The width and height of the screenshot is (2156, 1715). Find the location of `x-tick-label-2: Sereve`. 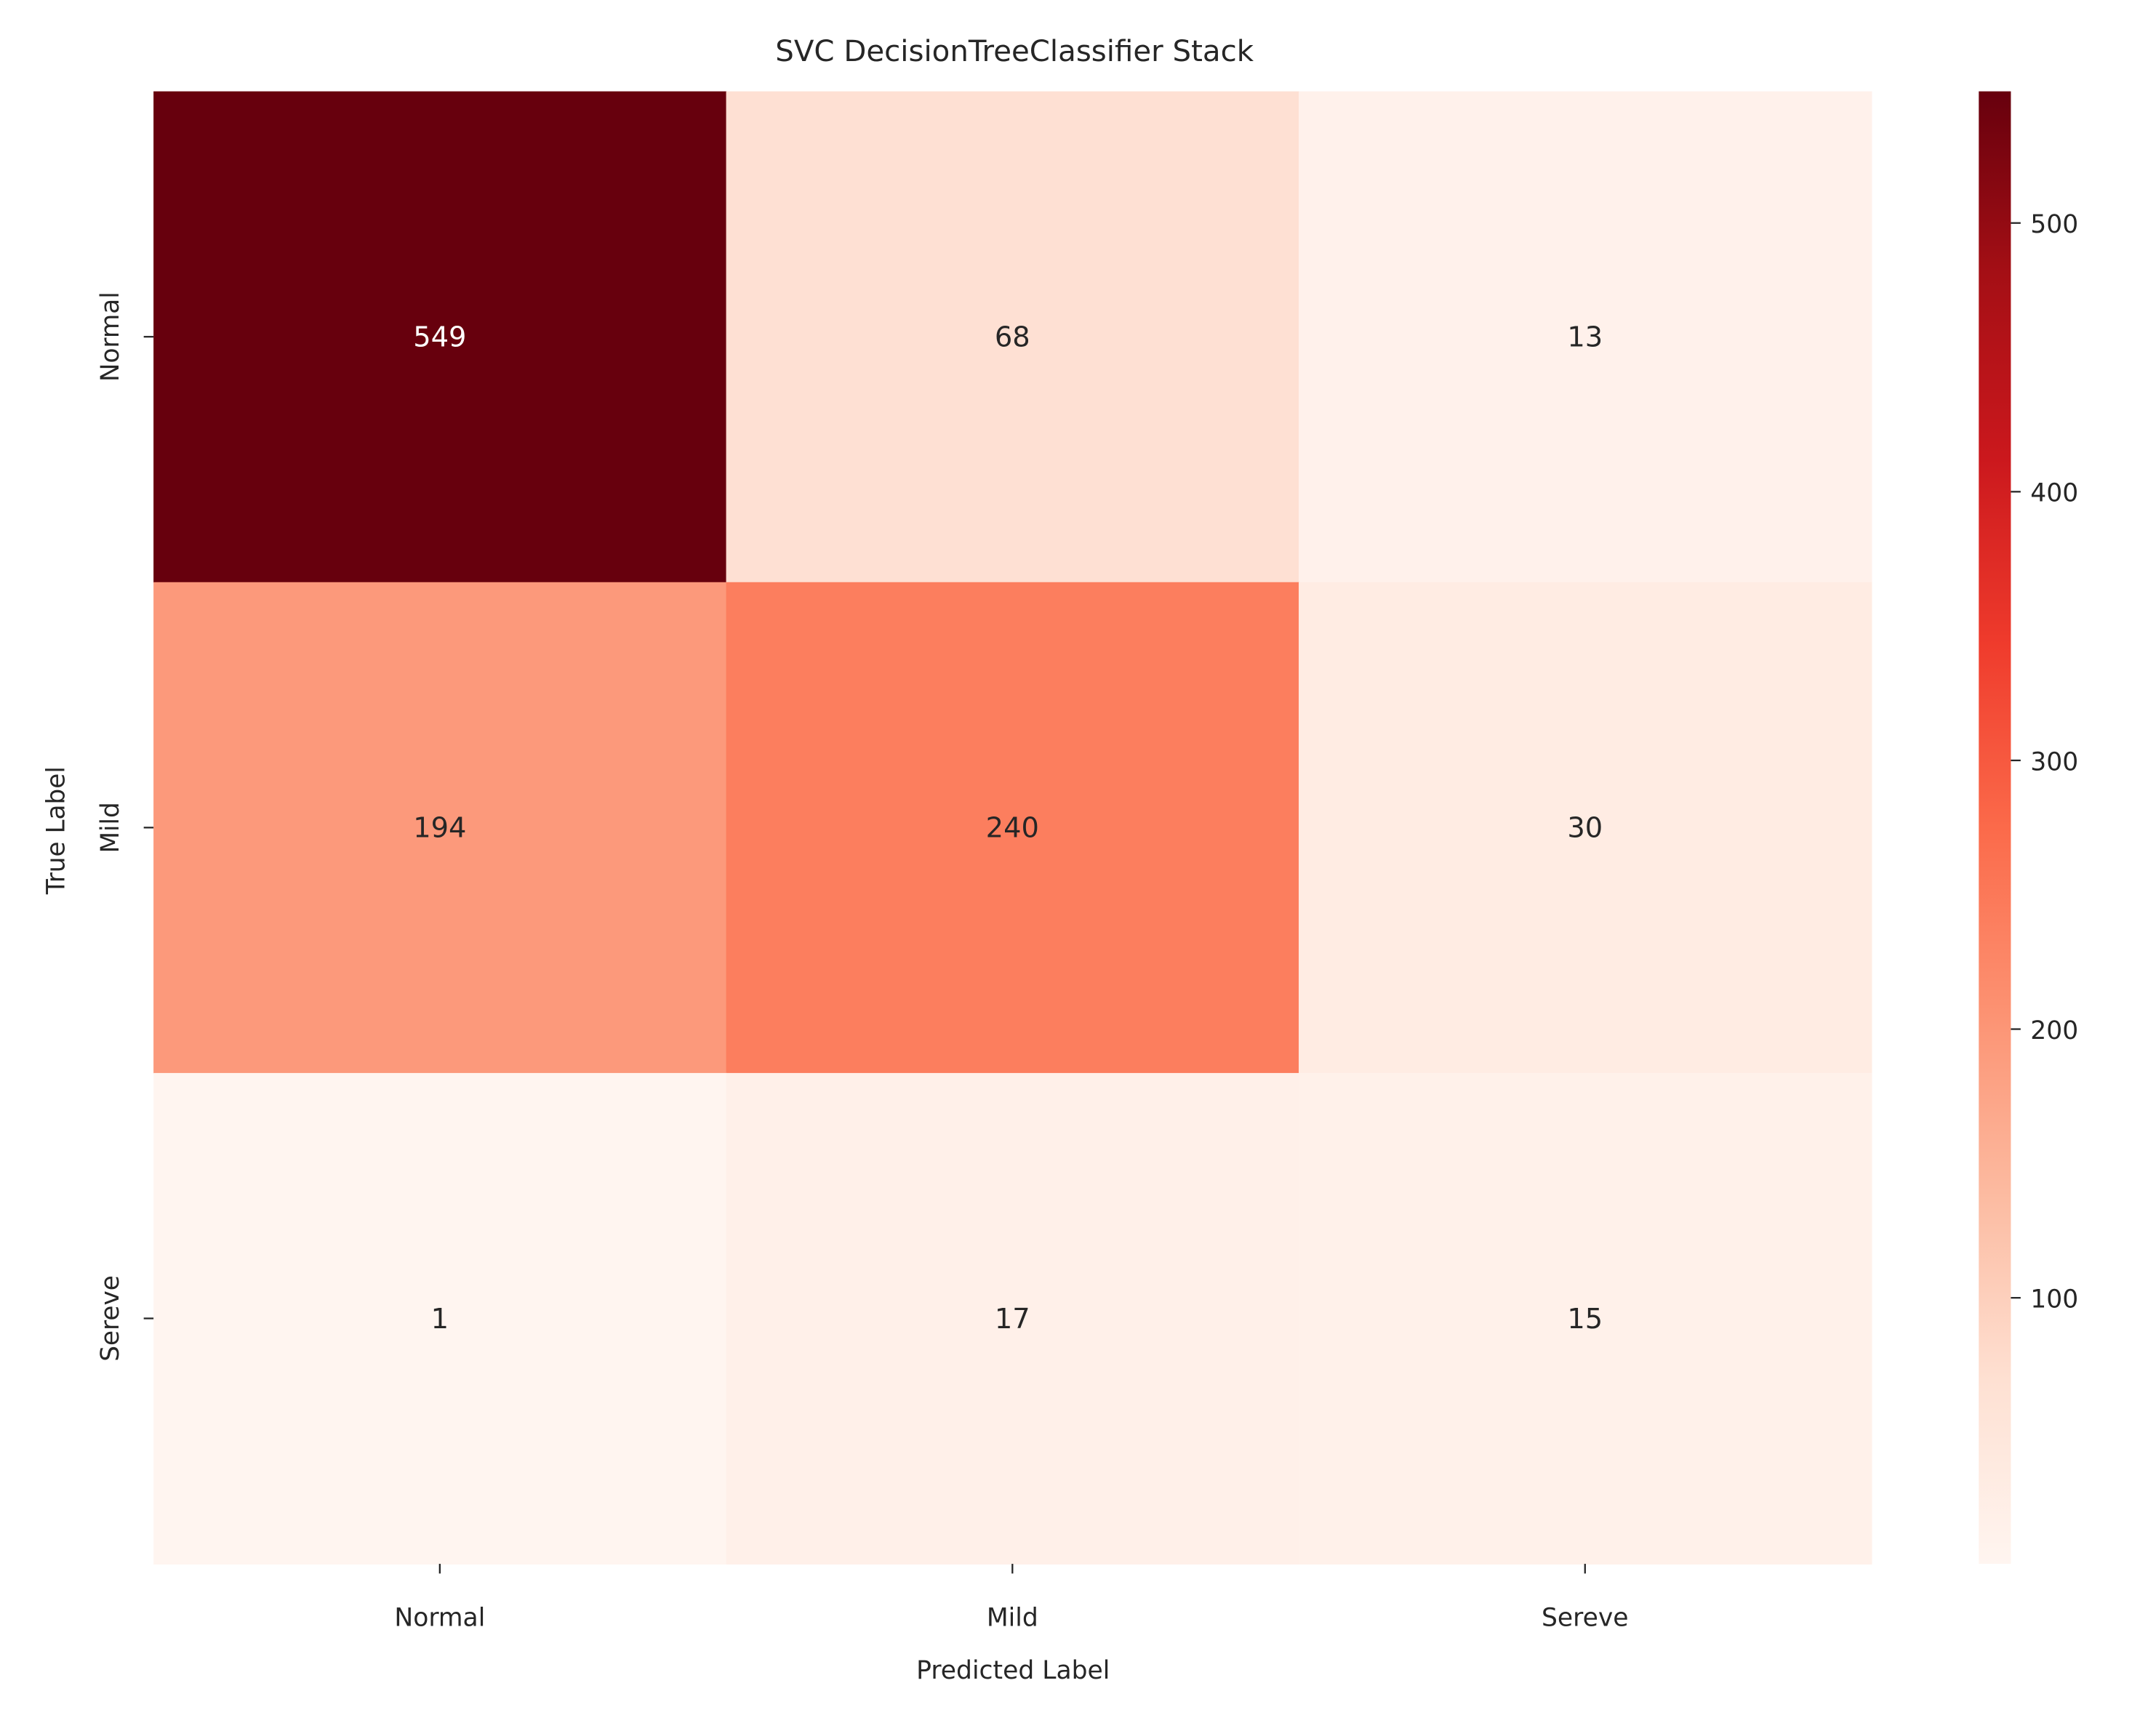

x-tick-label-2: Sereve is located at coordinates (1585, 1619).